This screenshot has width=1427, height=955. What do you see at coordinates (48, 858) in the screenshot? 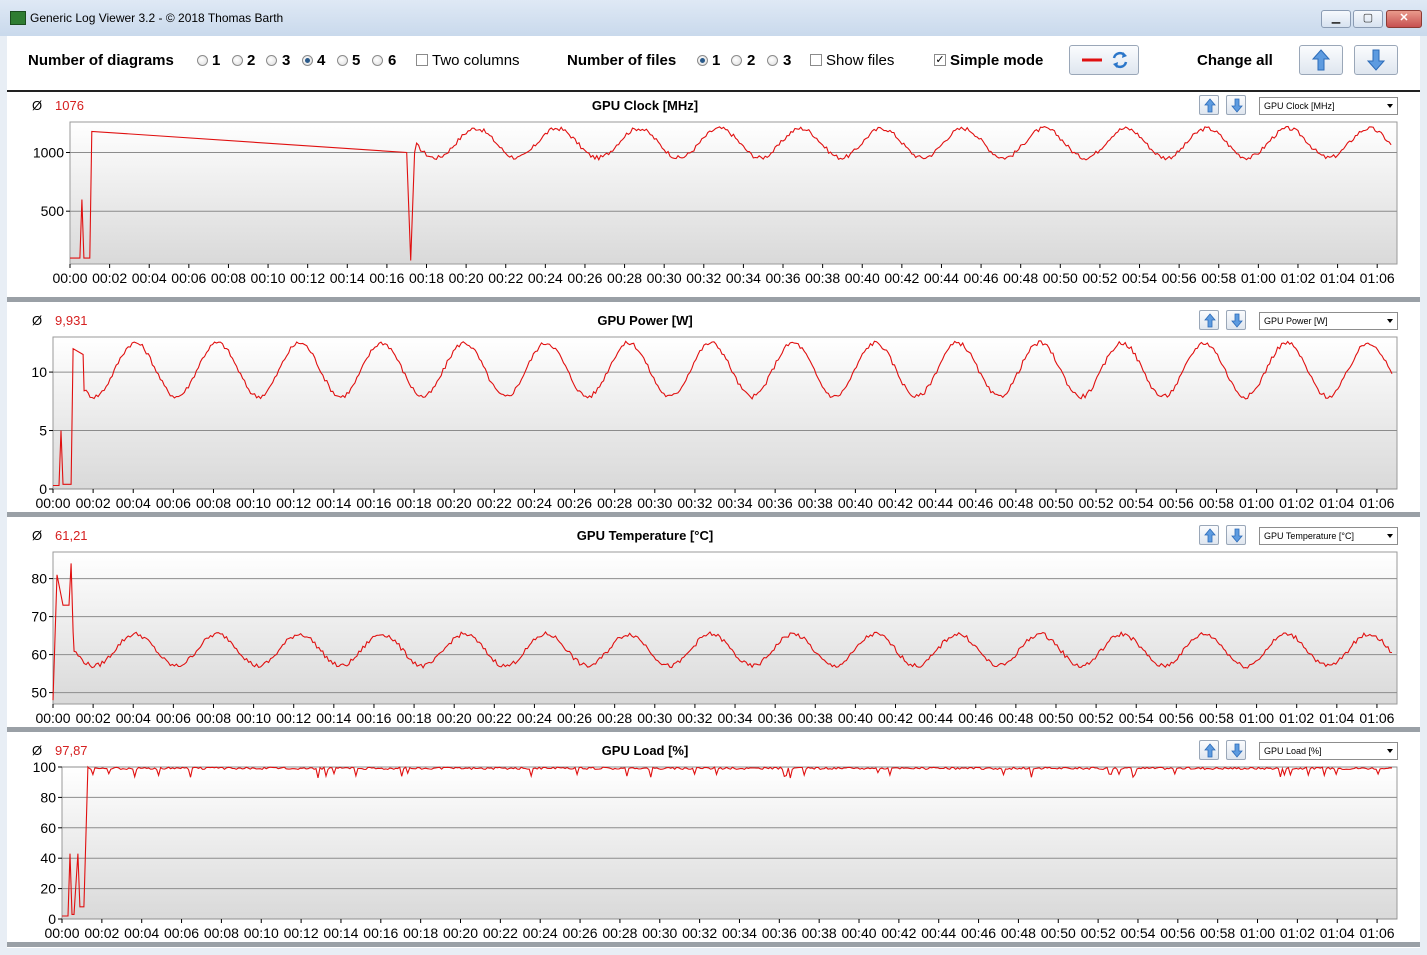
I see `y-tick-label: 40` at bounding box center [48, 858].